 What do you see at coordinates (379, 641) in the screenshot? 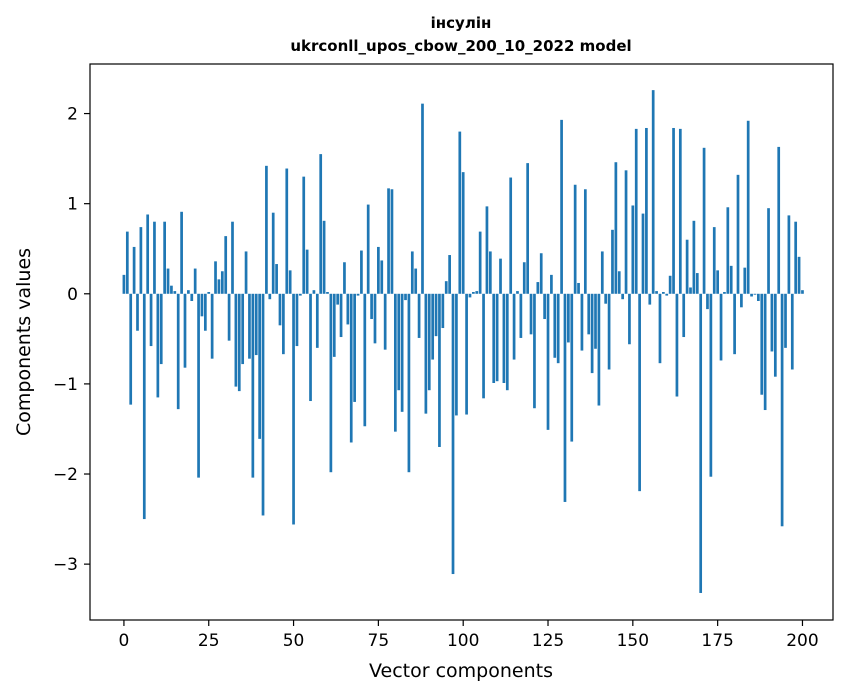
I see `x-tick-label: 75` at bounding box center [379, 641].